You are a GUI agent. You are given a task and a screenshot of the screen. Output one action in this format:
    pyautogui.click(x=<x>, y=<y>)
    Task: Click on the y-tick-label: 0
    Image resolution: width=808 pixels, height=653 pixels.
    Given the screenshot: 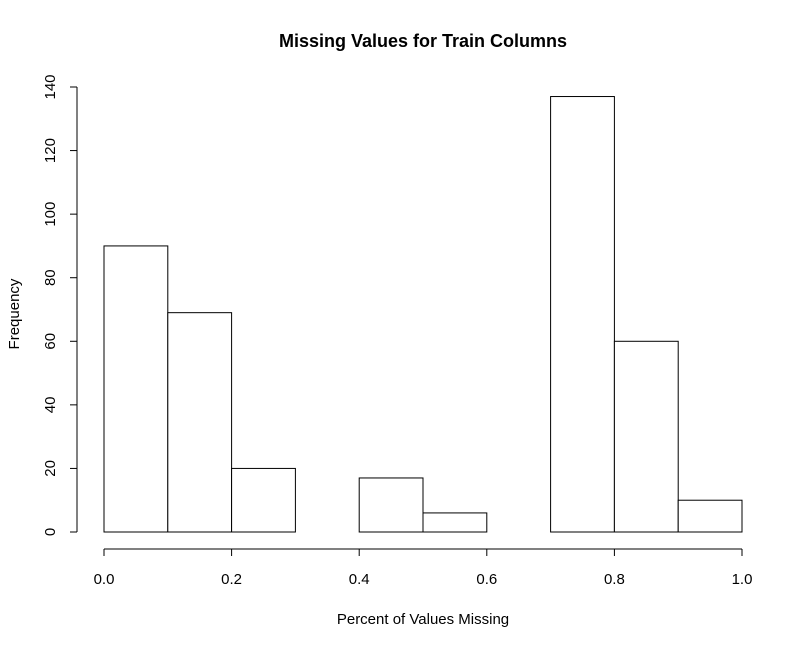 What is the action you would take?
    pyautogui.click(x=50, y=532)
    